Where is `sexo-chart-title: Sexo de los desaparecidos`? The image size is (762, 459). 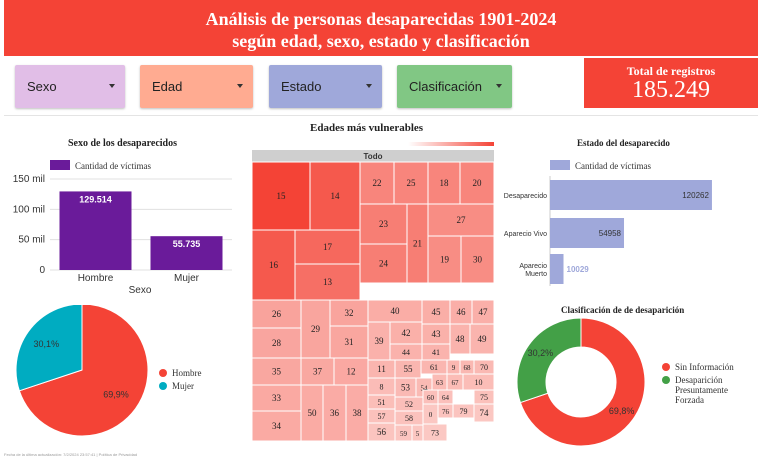
sexo-chart-title: Sexo de los desaparecidos is located at coordinates (122, 143).